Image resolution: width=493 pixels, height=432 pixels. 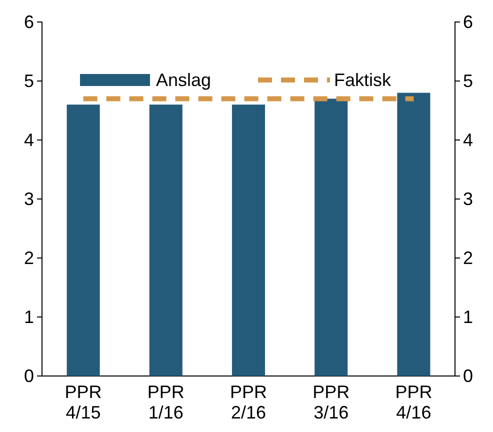 I want to click on y-tick-label: 0, so click(x=29, y=376).